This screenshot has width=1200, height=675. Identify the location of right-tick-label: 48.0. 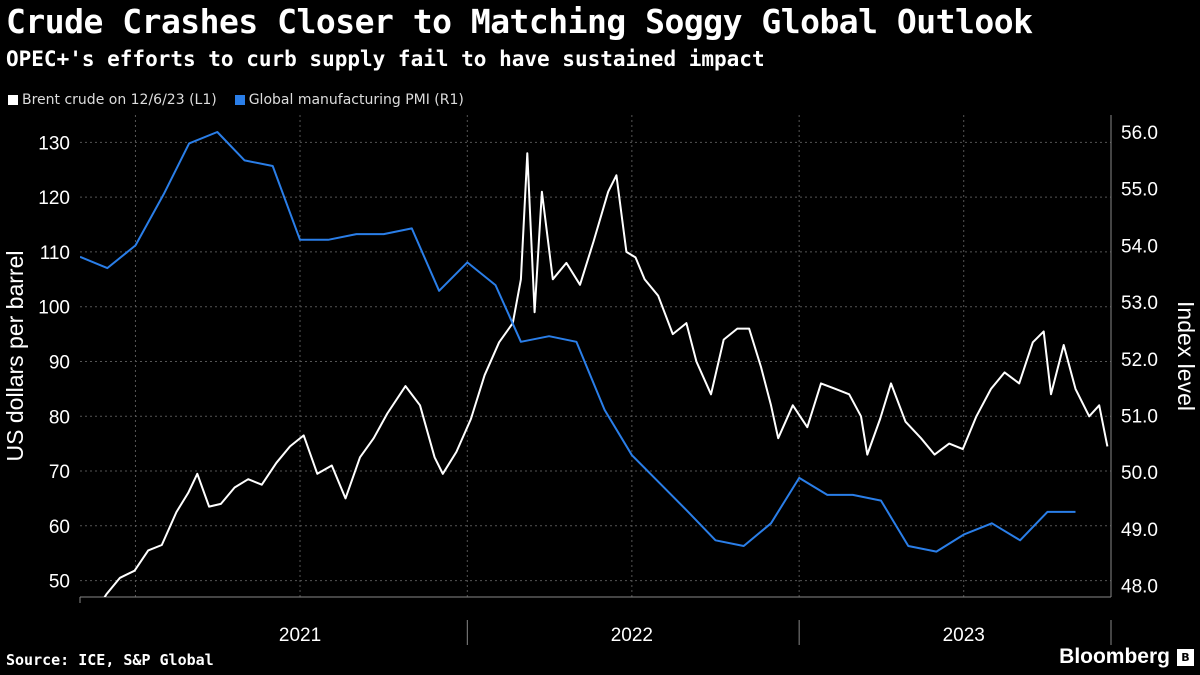
(1139, 587).